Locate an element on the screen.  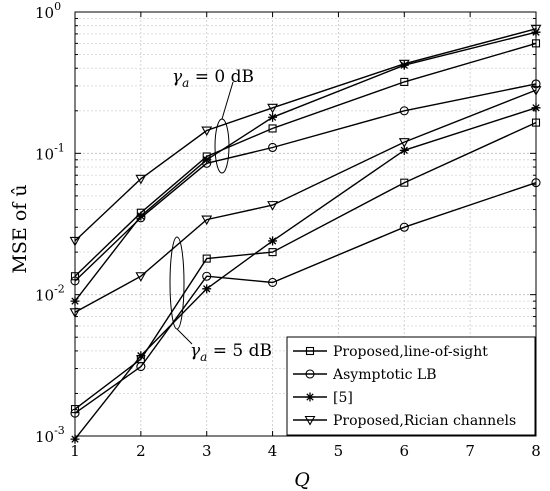
y-tick-label: 10⁰ is located at coordinates (48, 11).